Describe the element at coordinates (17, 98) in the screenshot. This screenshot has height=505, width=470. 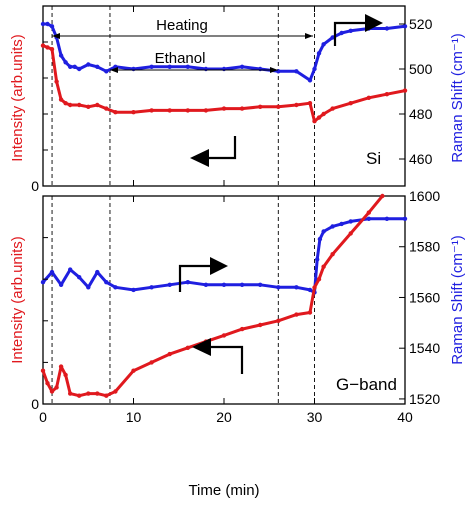
I see `si-left-axis-title: Intensity (arb.units)` at that location.